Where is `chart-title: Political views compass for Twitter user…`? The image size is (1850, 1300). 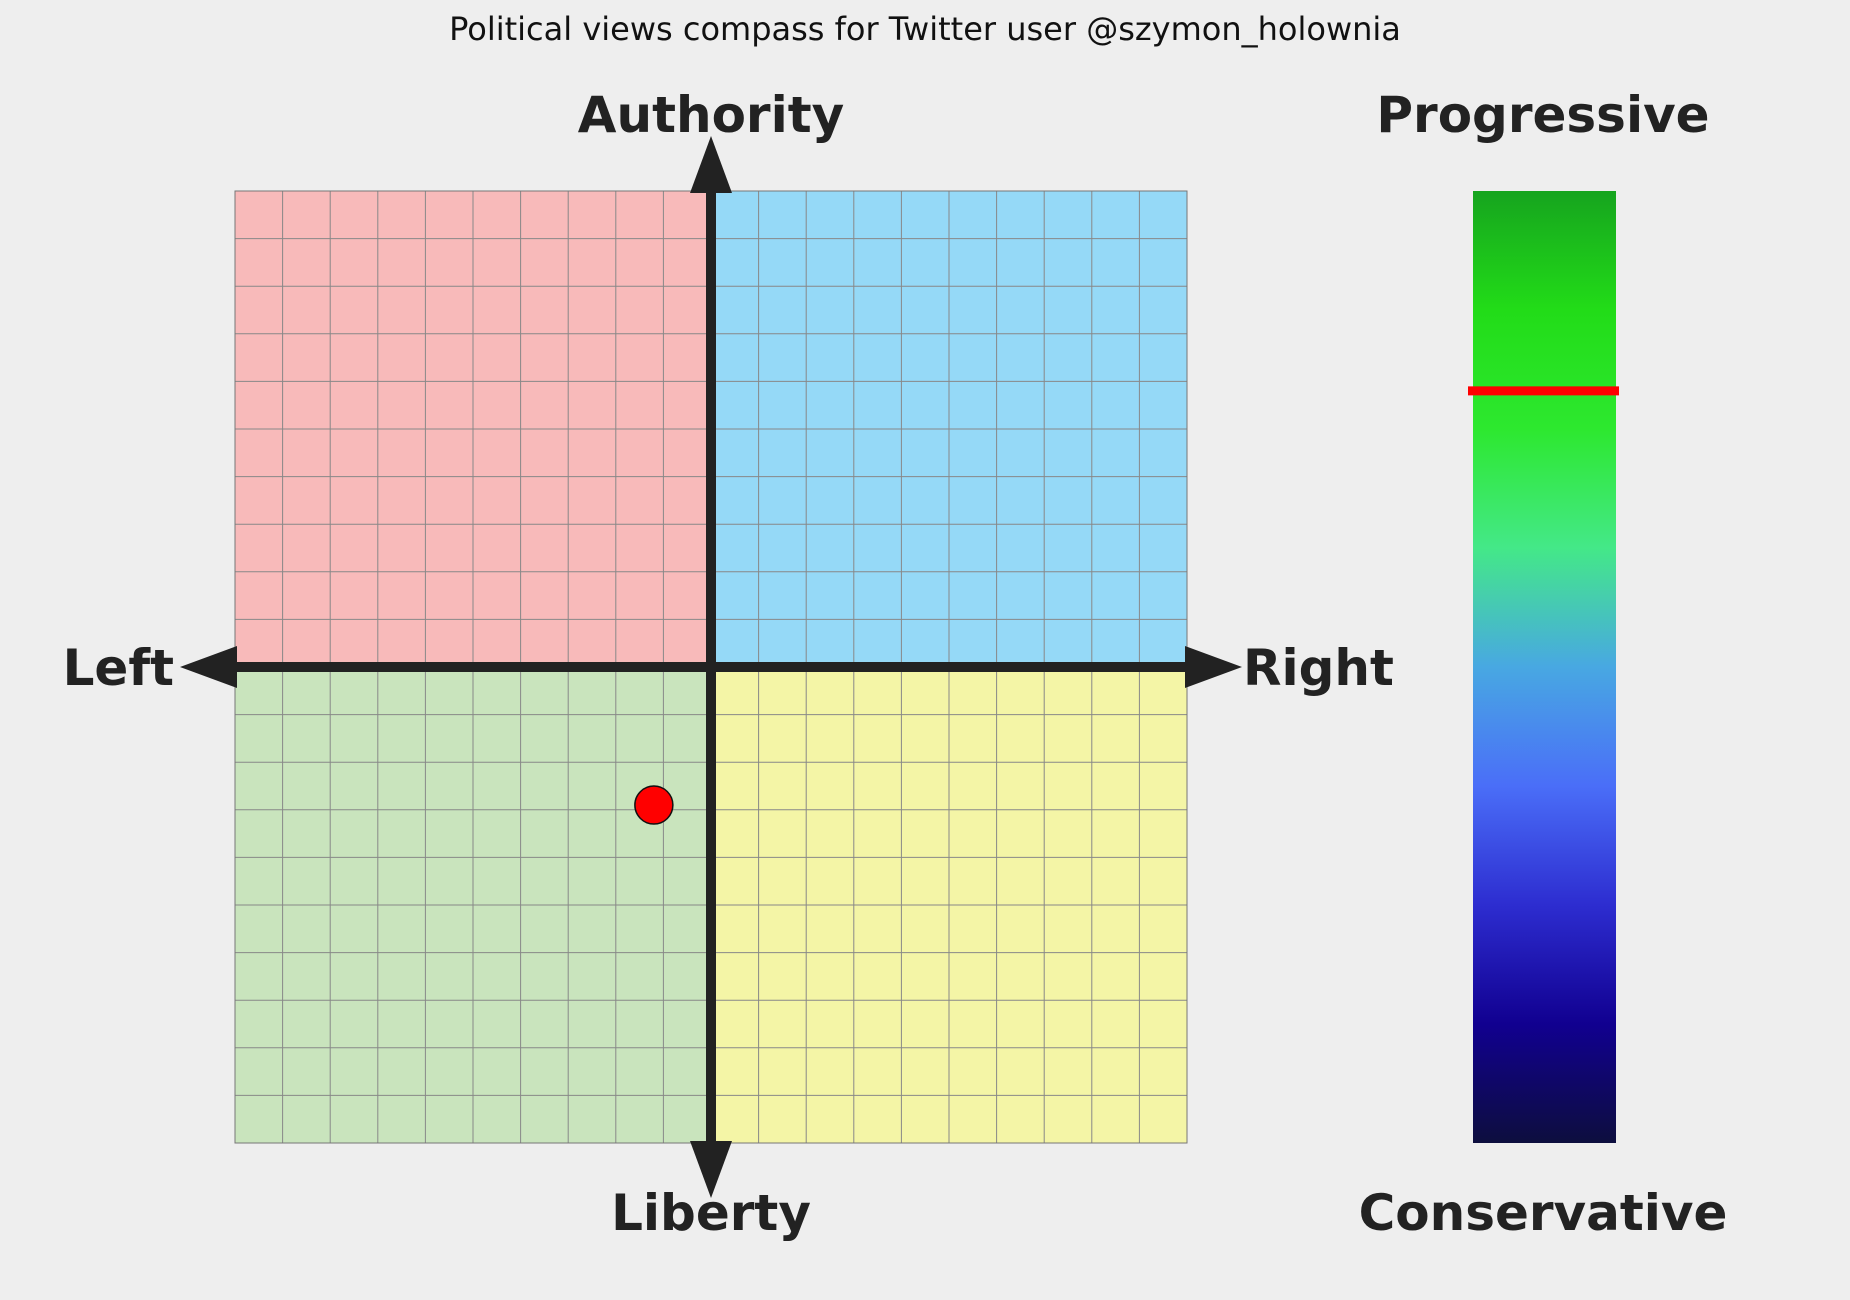 chart-title: Political views compass for Twitter user… is located at coordinates (925, 29).